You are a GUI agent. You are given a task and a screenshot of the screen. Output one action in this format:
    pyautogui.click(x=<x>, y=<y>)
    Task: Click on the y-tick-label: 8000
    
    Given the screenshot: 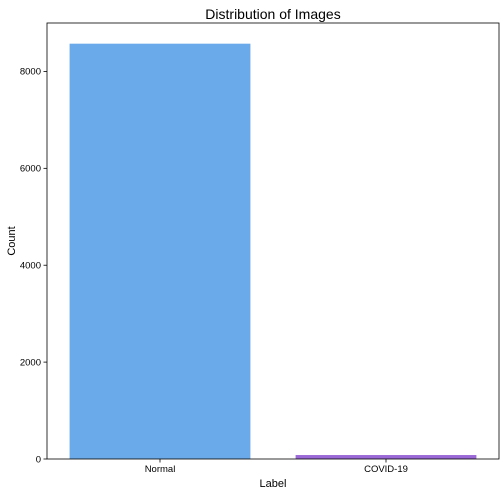 What is the action you would take?
    pyautogui.click(x=30, y=72)
    